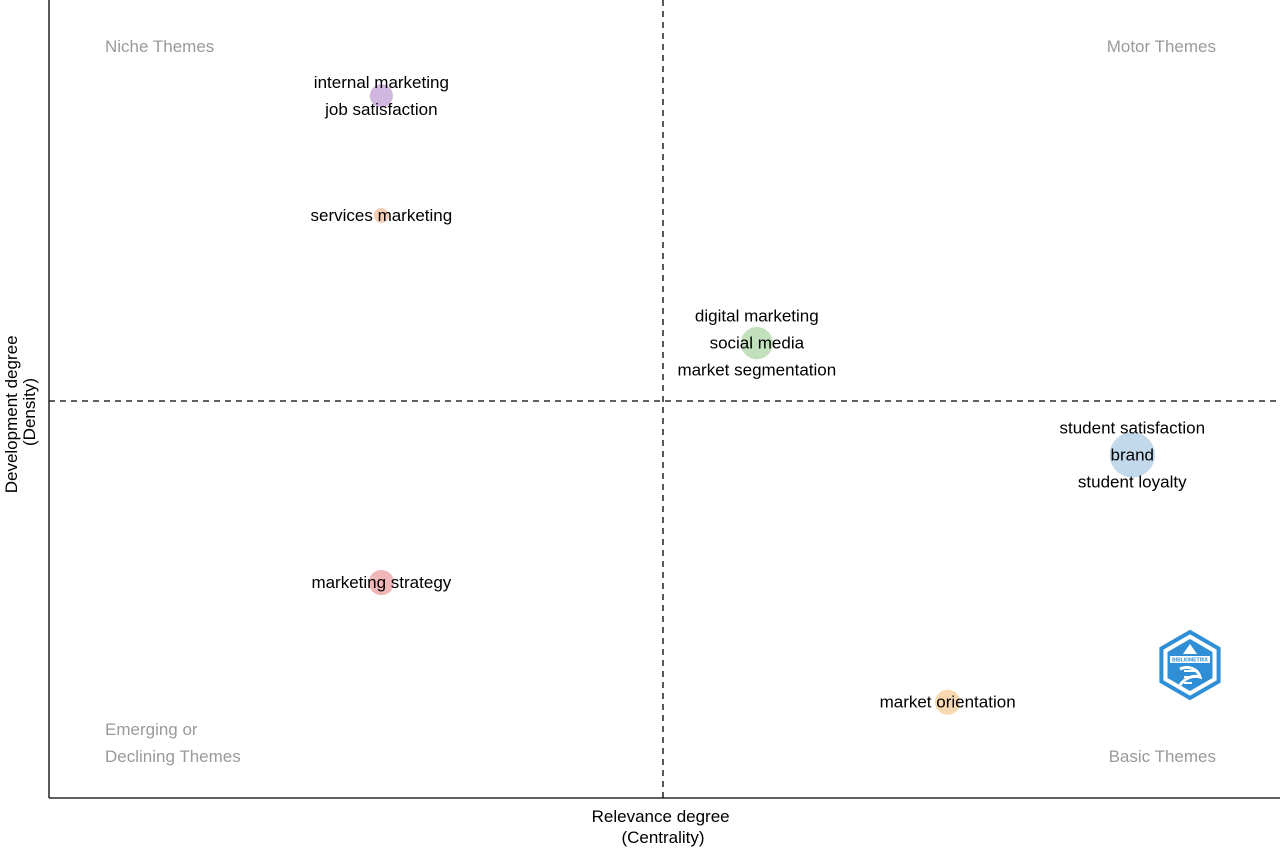 The width and height of the screenshot is (1280, 848). Describe the element at coordinates (1132, 481) in the screenshot. I see `cluster-label: student loyalty` at that location.